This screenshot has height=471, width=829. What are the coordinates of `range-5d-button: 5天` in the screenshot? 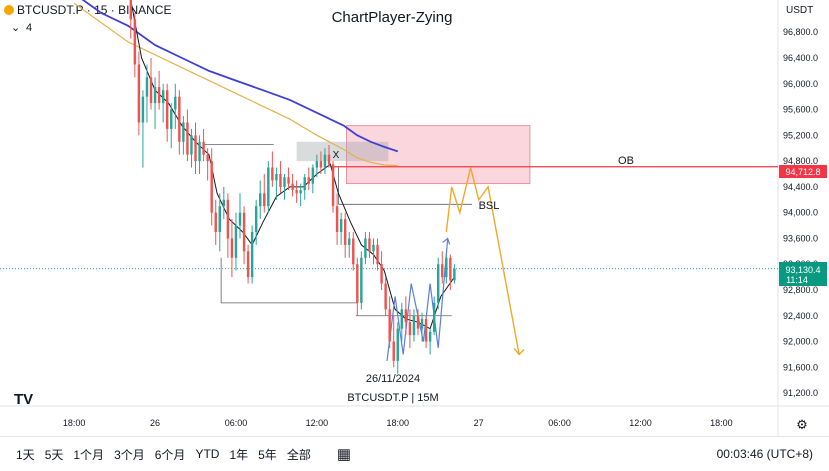 It's located at (54, 454).